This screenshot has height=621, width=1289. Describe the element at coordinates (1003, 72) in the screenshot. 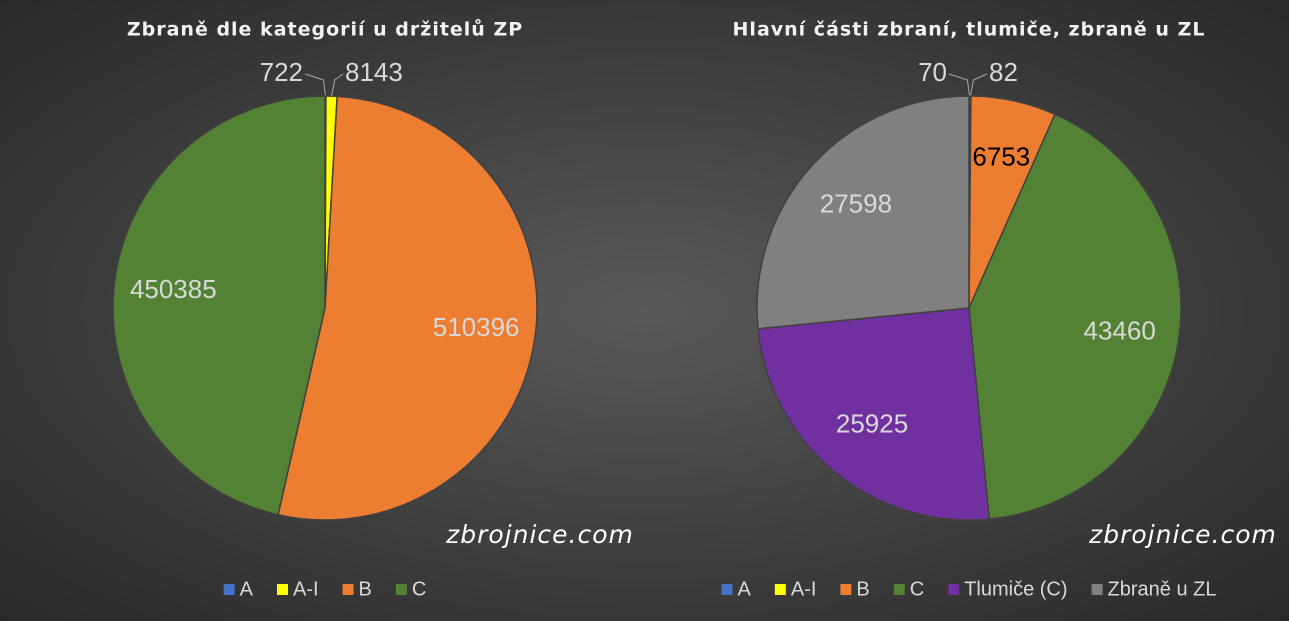

I see `data-label: 82` at that location.